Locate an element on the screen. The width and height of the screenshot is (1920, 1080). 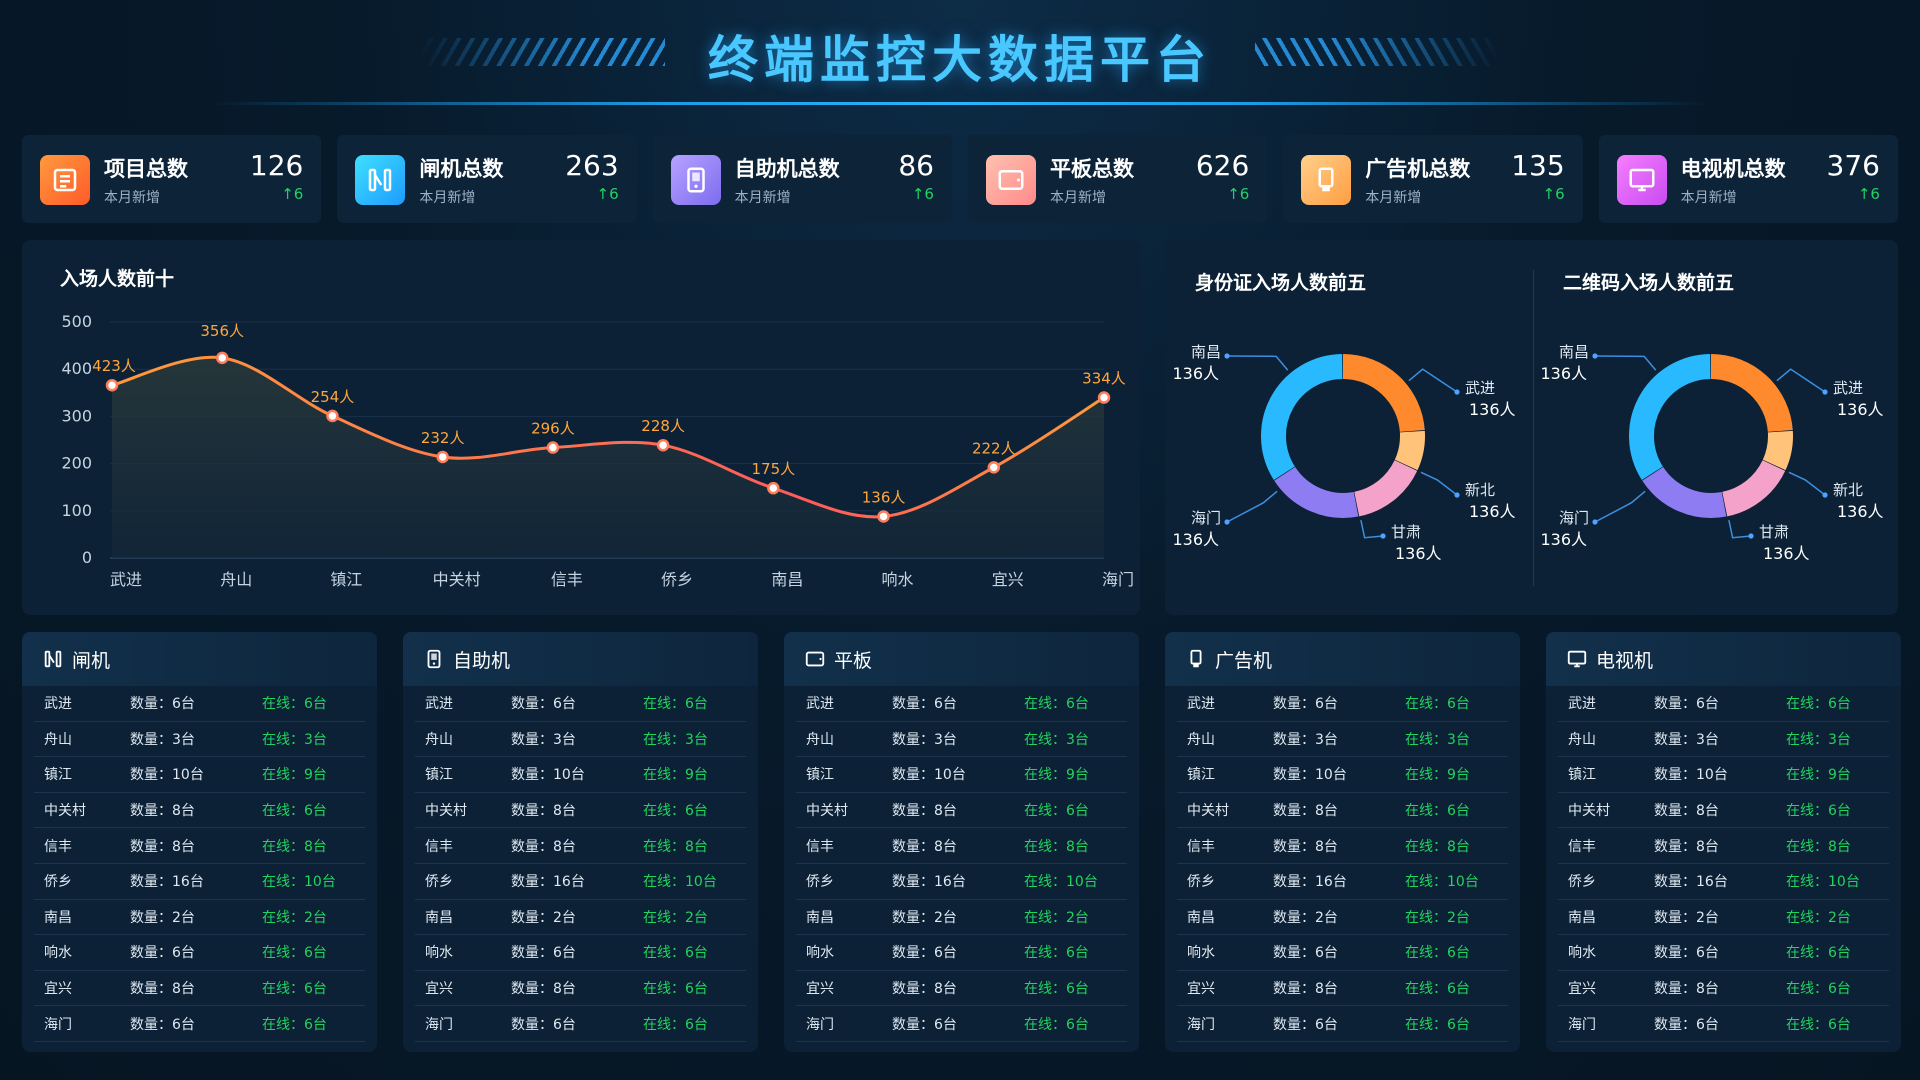
row-online: 在线：3台 is located at coordinates (1437, 739).